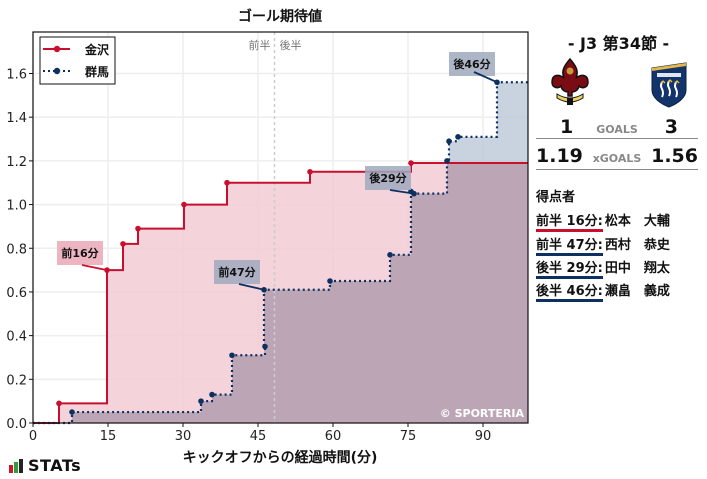 This screenshot has height=479, width=707. Describe the element at coordinates (637, 268) in the screenshot. I see `scorer-name: 田中 翔太` at that location.